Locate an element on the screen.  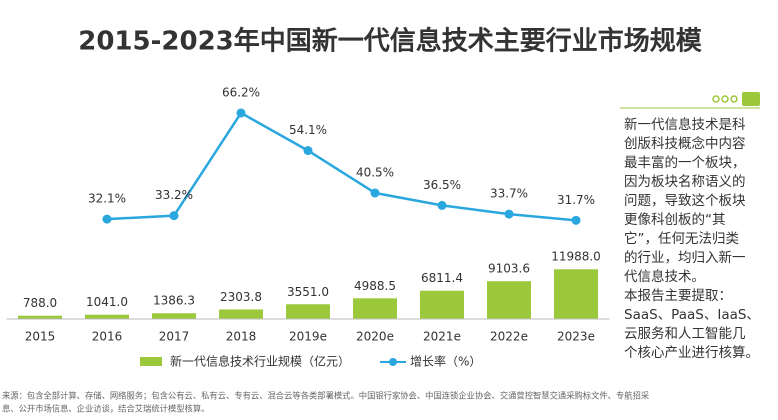
growth-label: 33.7% is located at coordinates (509, 194).